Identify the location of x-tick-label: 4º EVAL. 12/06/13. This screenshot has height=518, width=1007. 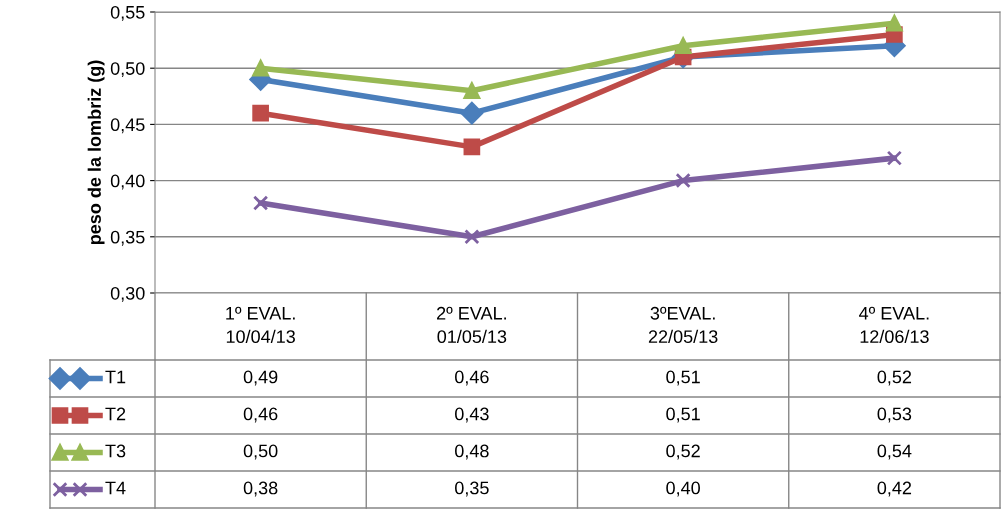
(894, 325).